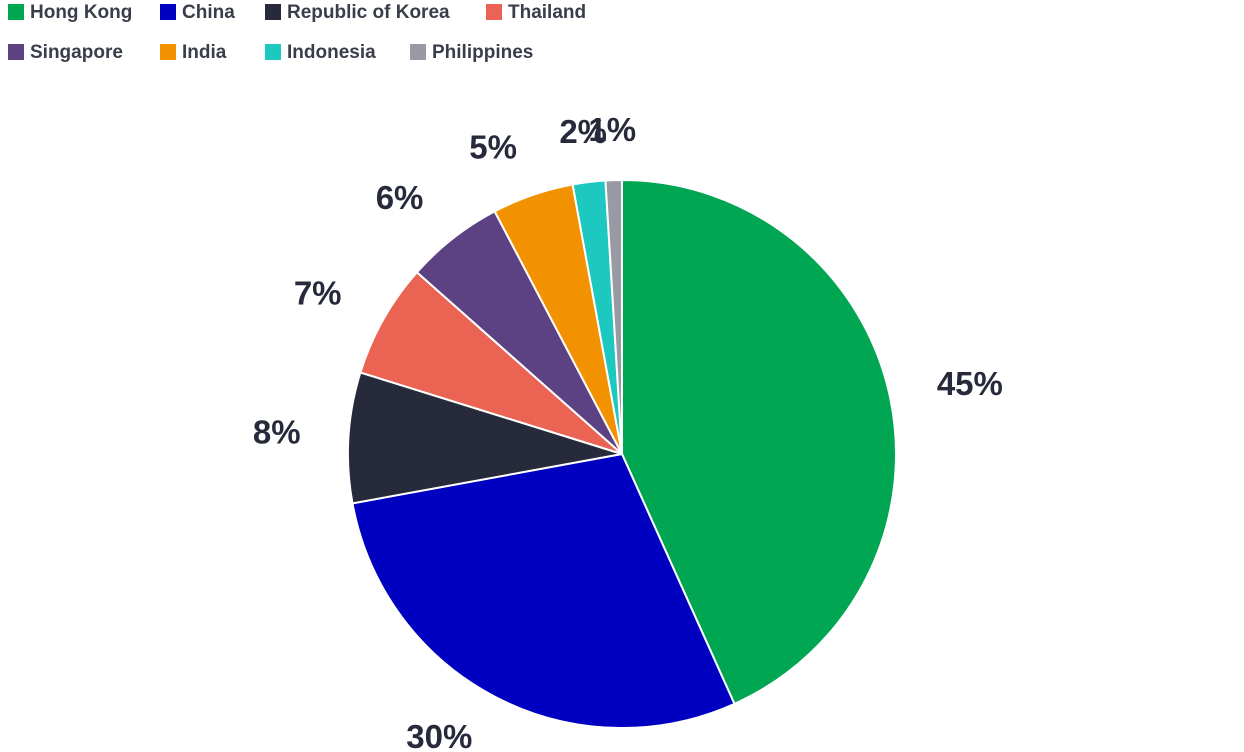 Image resolution: width=1244 pixels, height=752 pixels. Describe the element at coordinates (583, 131) in the screenshot. I see `value-label: 2%` at that location.